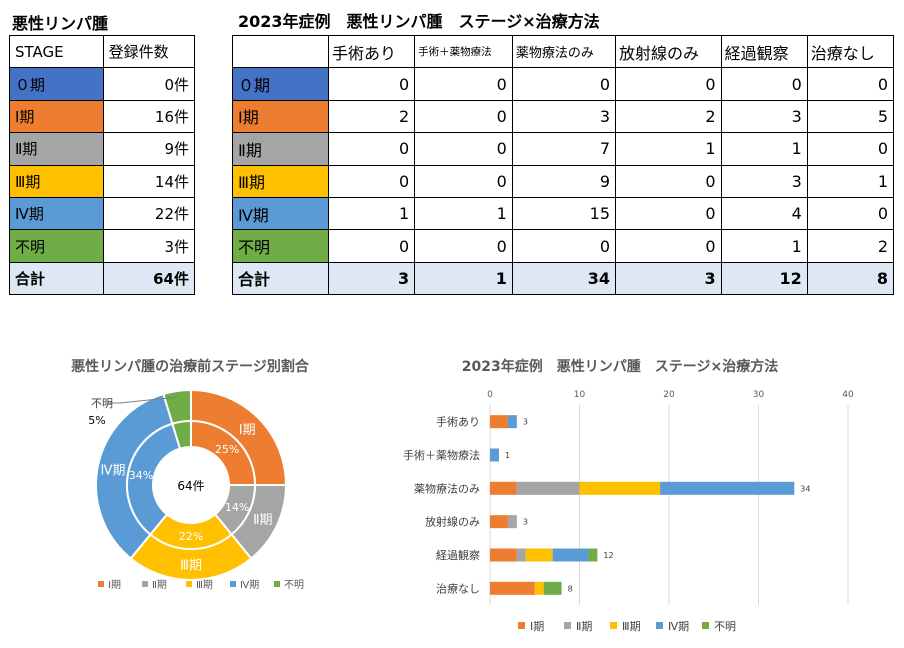 This screenshot has height=648, width=904. Describe the element at coordinates (564, 213) in the screenshot. I see `value-cell: 15` at that location.